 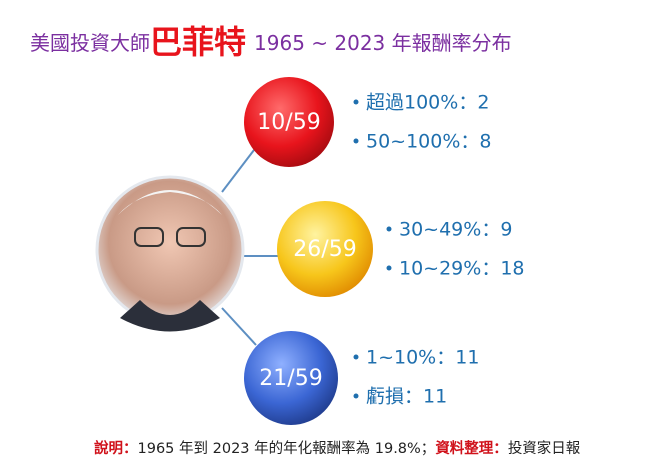 I want to click on title: 美國投資大師巴菲特 1965 ~ 2023 年報酬率分布, so click(x=271, y=42).